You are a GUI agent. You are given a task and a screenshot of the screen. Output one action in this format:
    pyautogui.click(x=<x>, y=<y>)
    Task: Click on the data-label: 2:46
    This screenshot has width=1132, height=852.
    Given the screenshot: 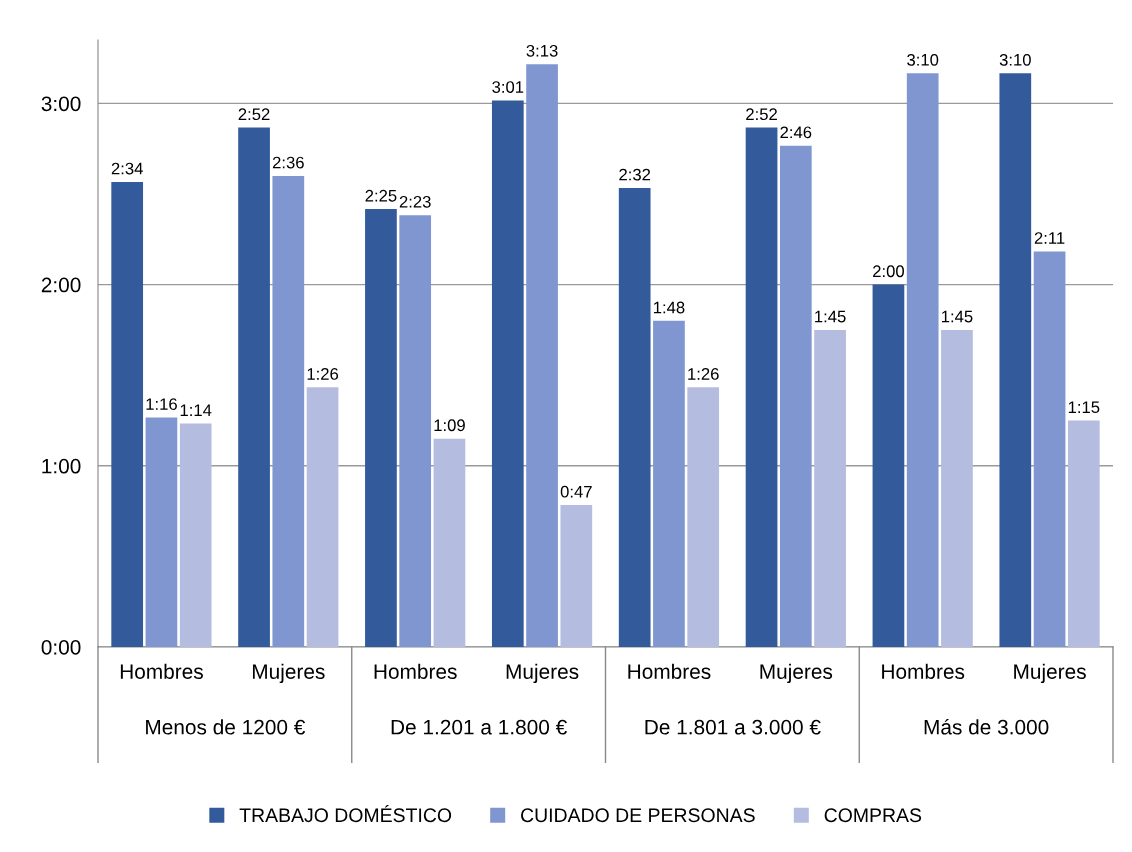 What is the action you would take?
    pyautogui.click(x=796, y=132)
    